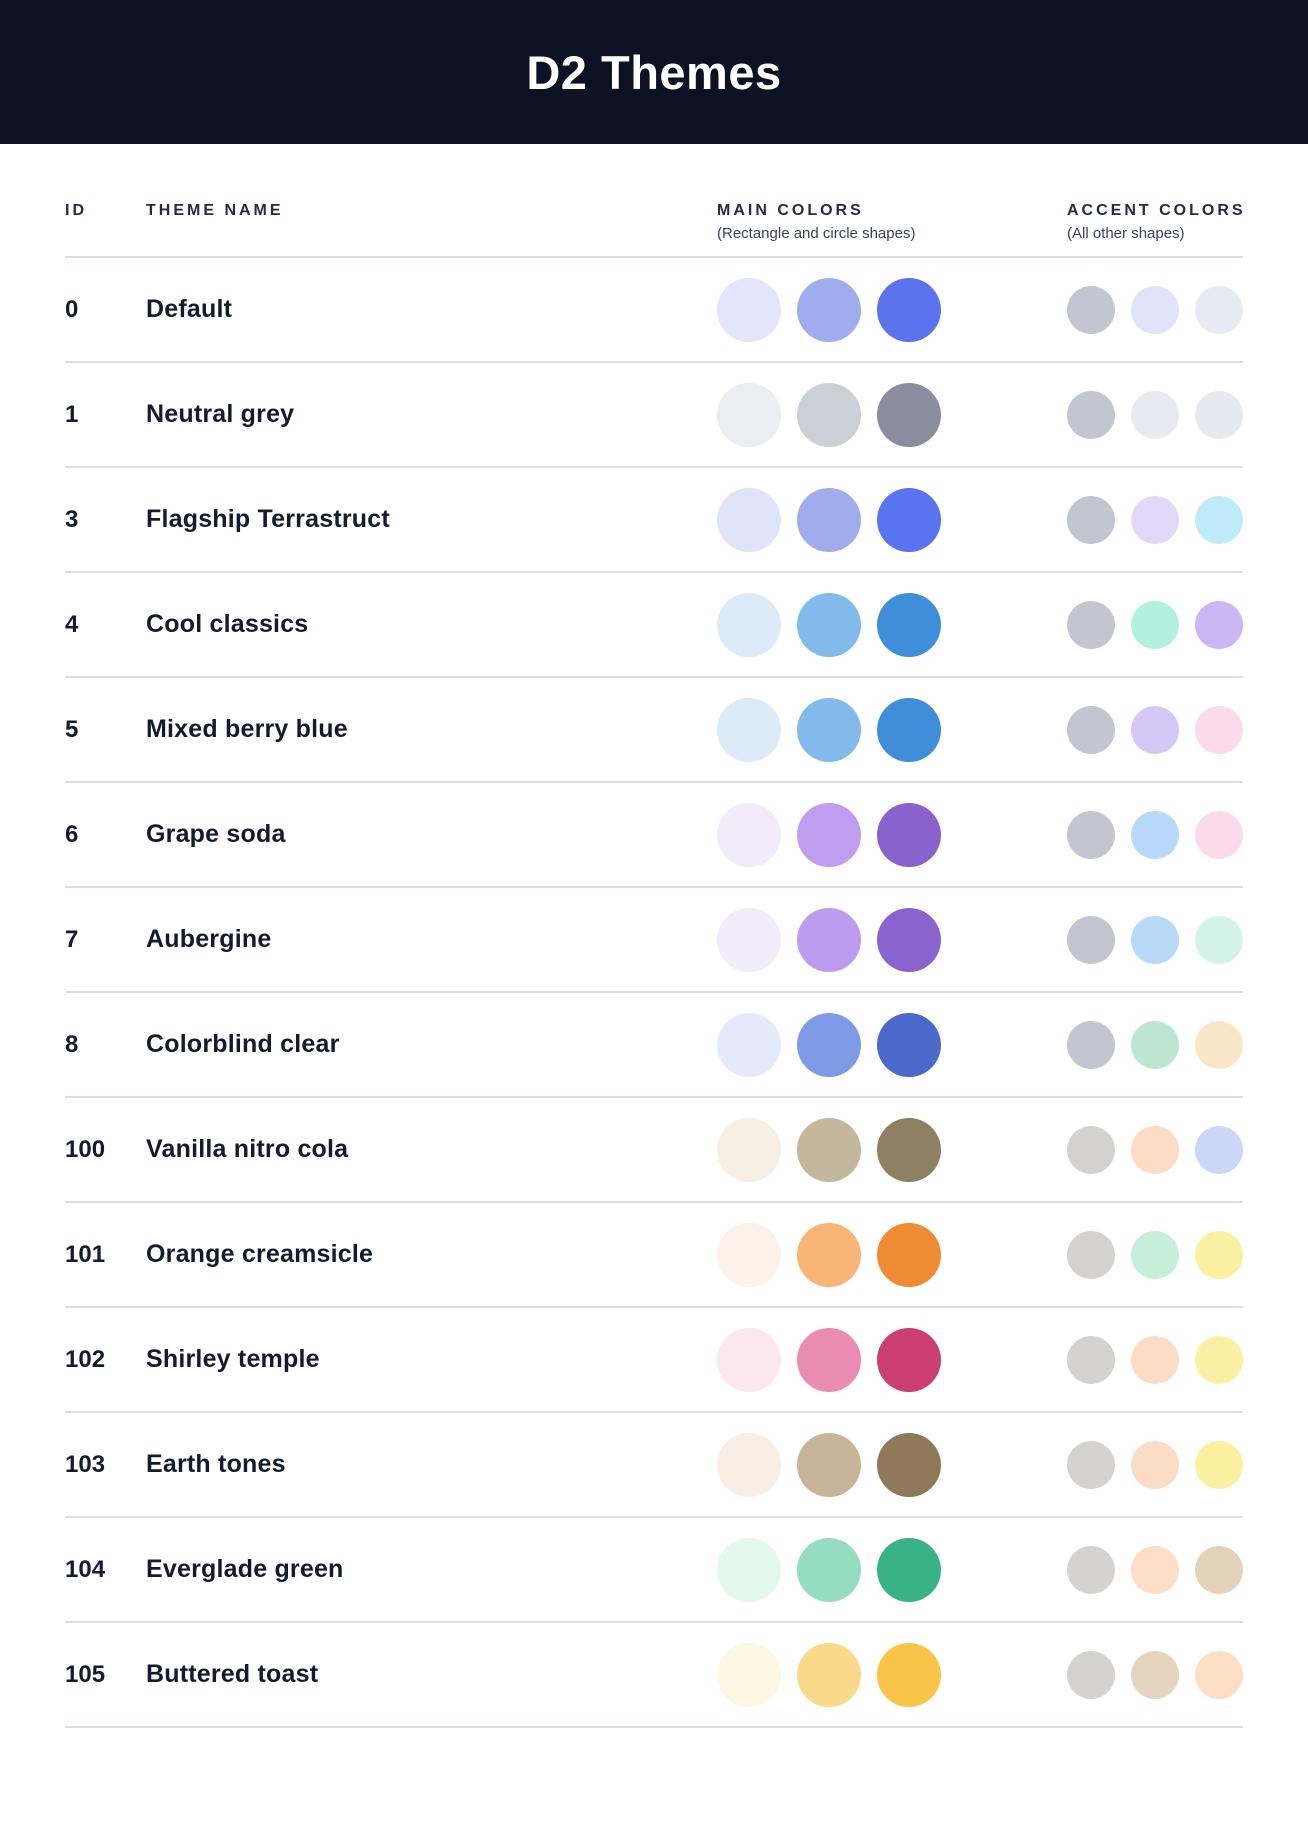  Describe the element at coordinates (654, 1568) in the screenshot. I see `theme-row: 104 Everglade green` at that location.